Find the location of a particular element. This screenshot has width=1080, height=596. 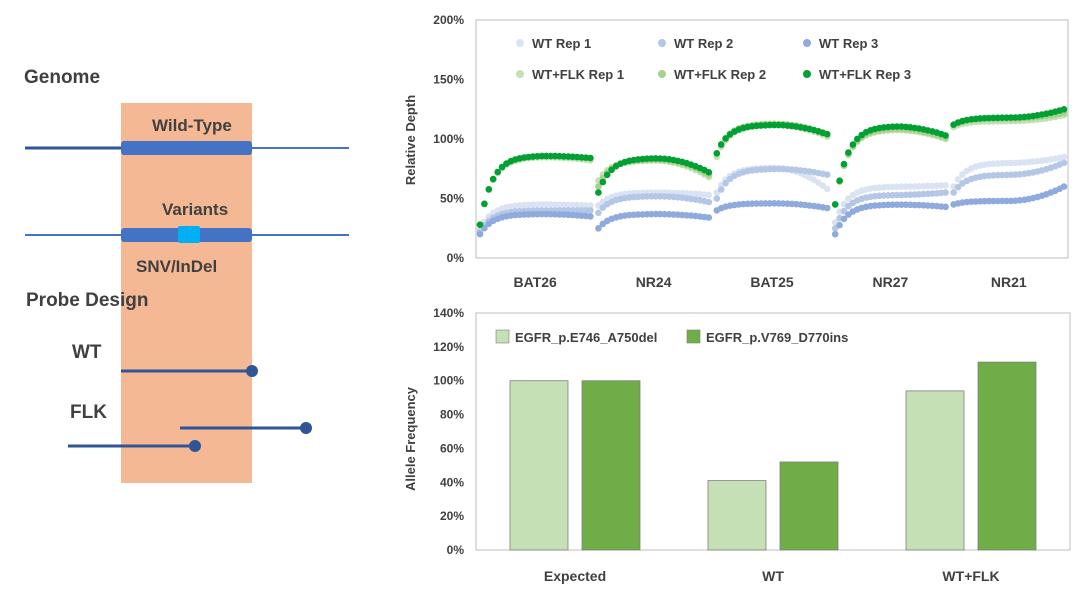

legend-label: WT Rep 3 is located at coordinates (848, 43).